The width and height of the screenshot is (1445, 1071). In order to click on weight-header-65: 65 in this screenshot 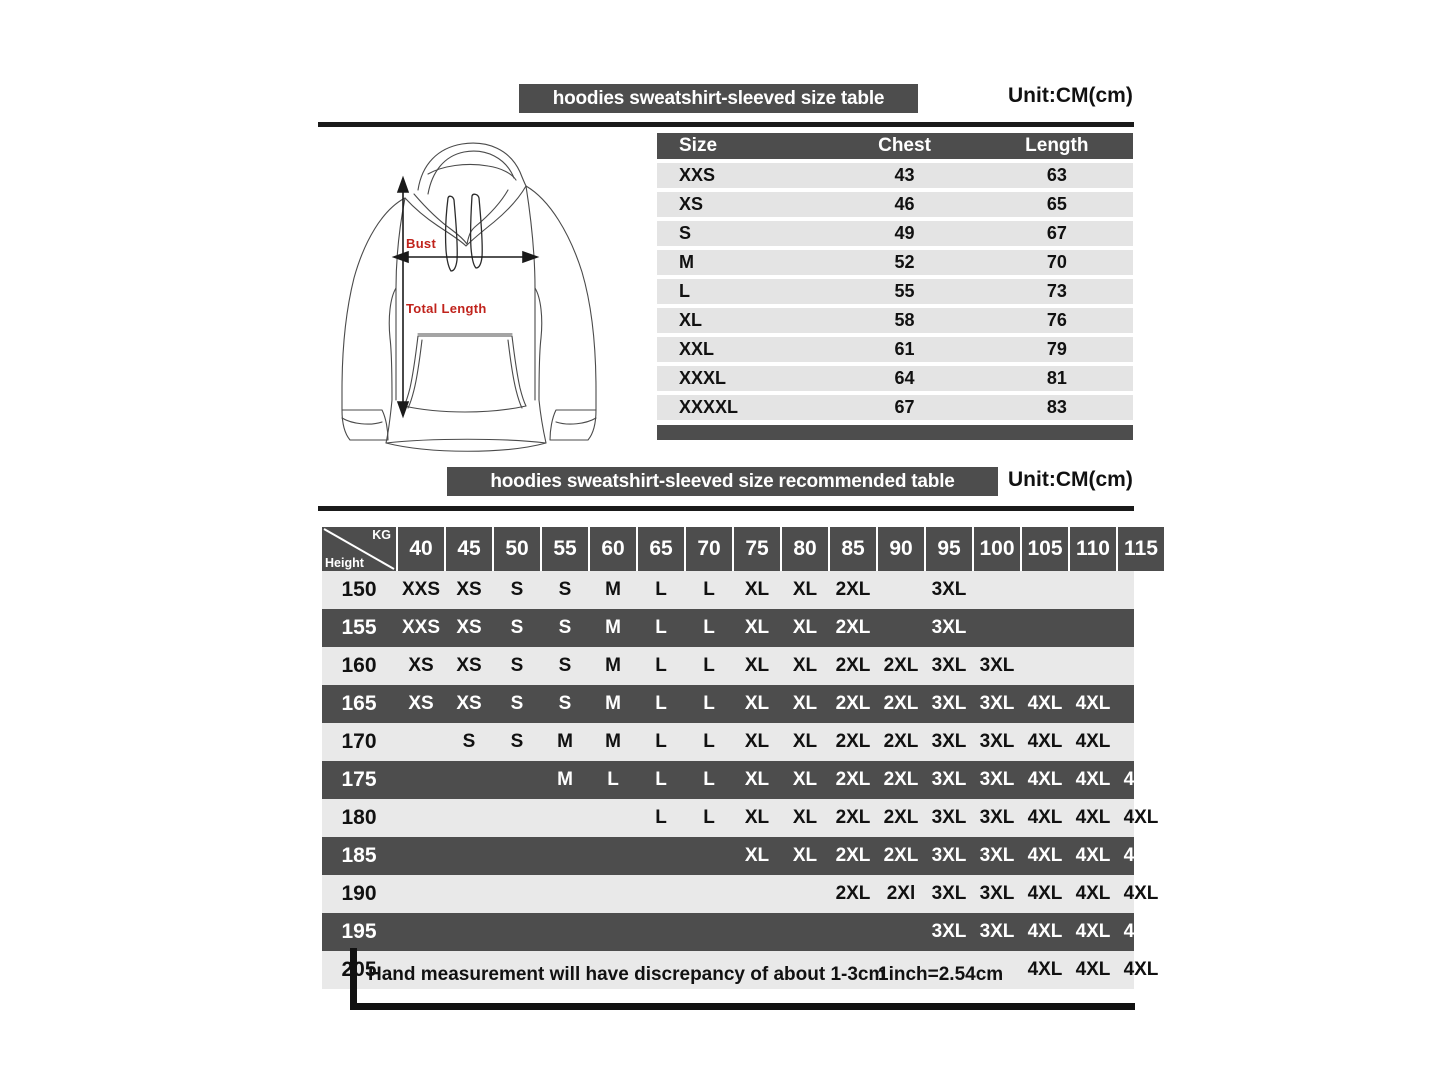, I will do `click(661, 549)`.